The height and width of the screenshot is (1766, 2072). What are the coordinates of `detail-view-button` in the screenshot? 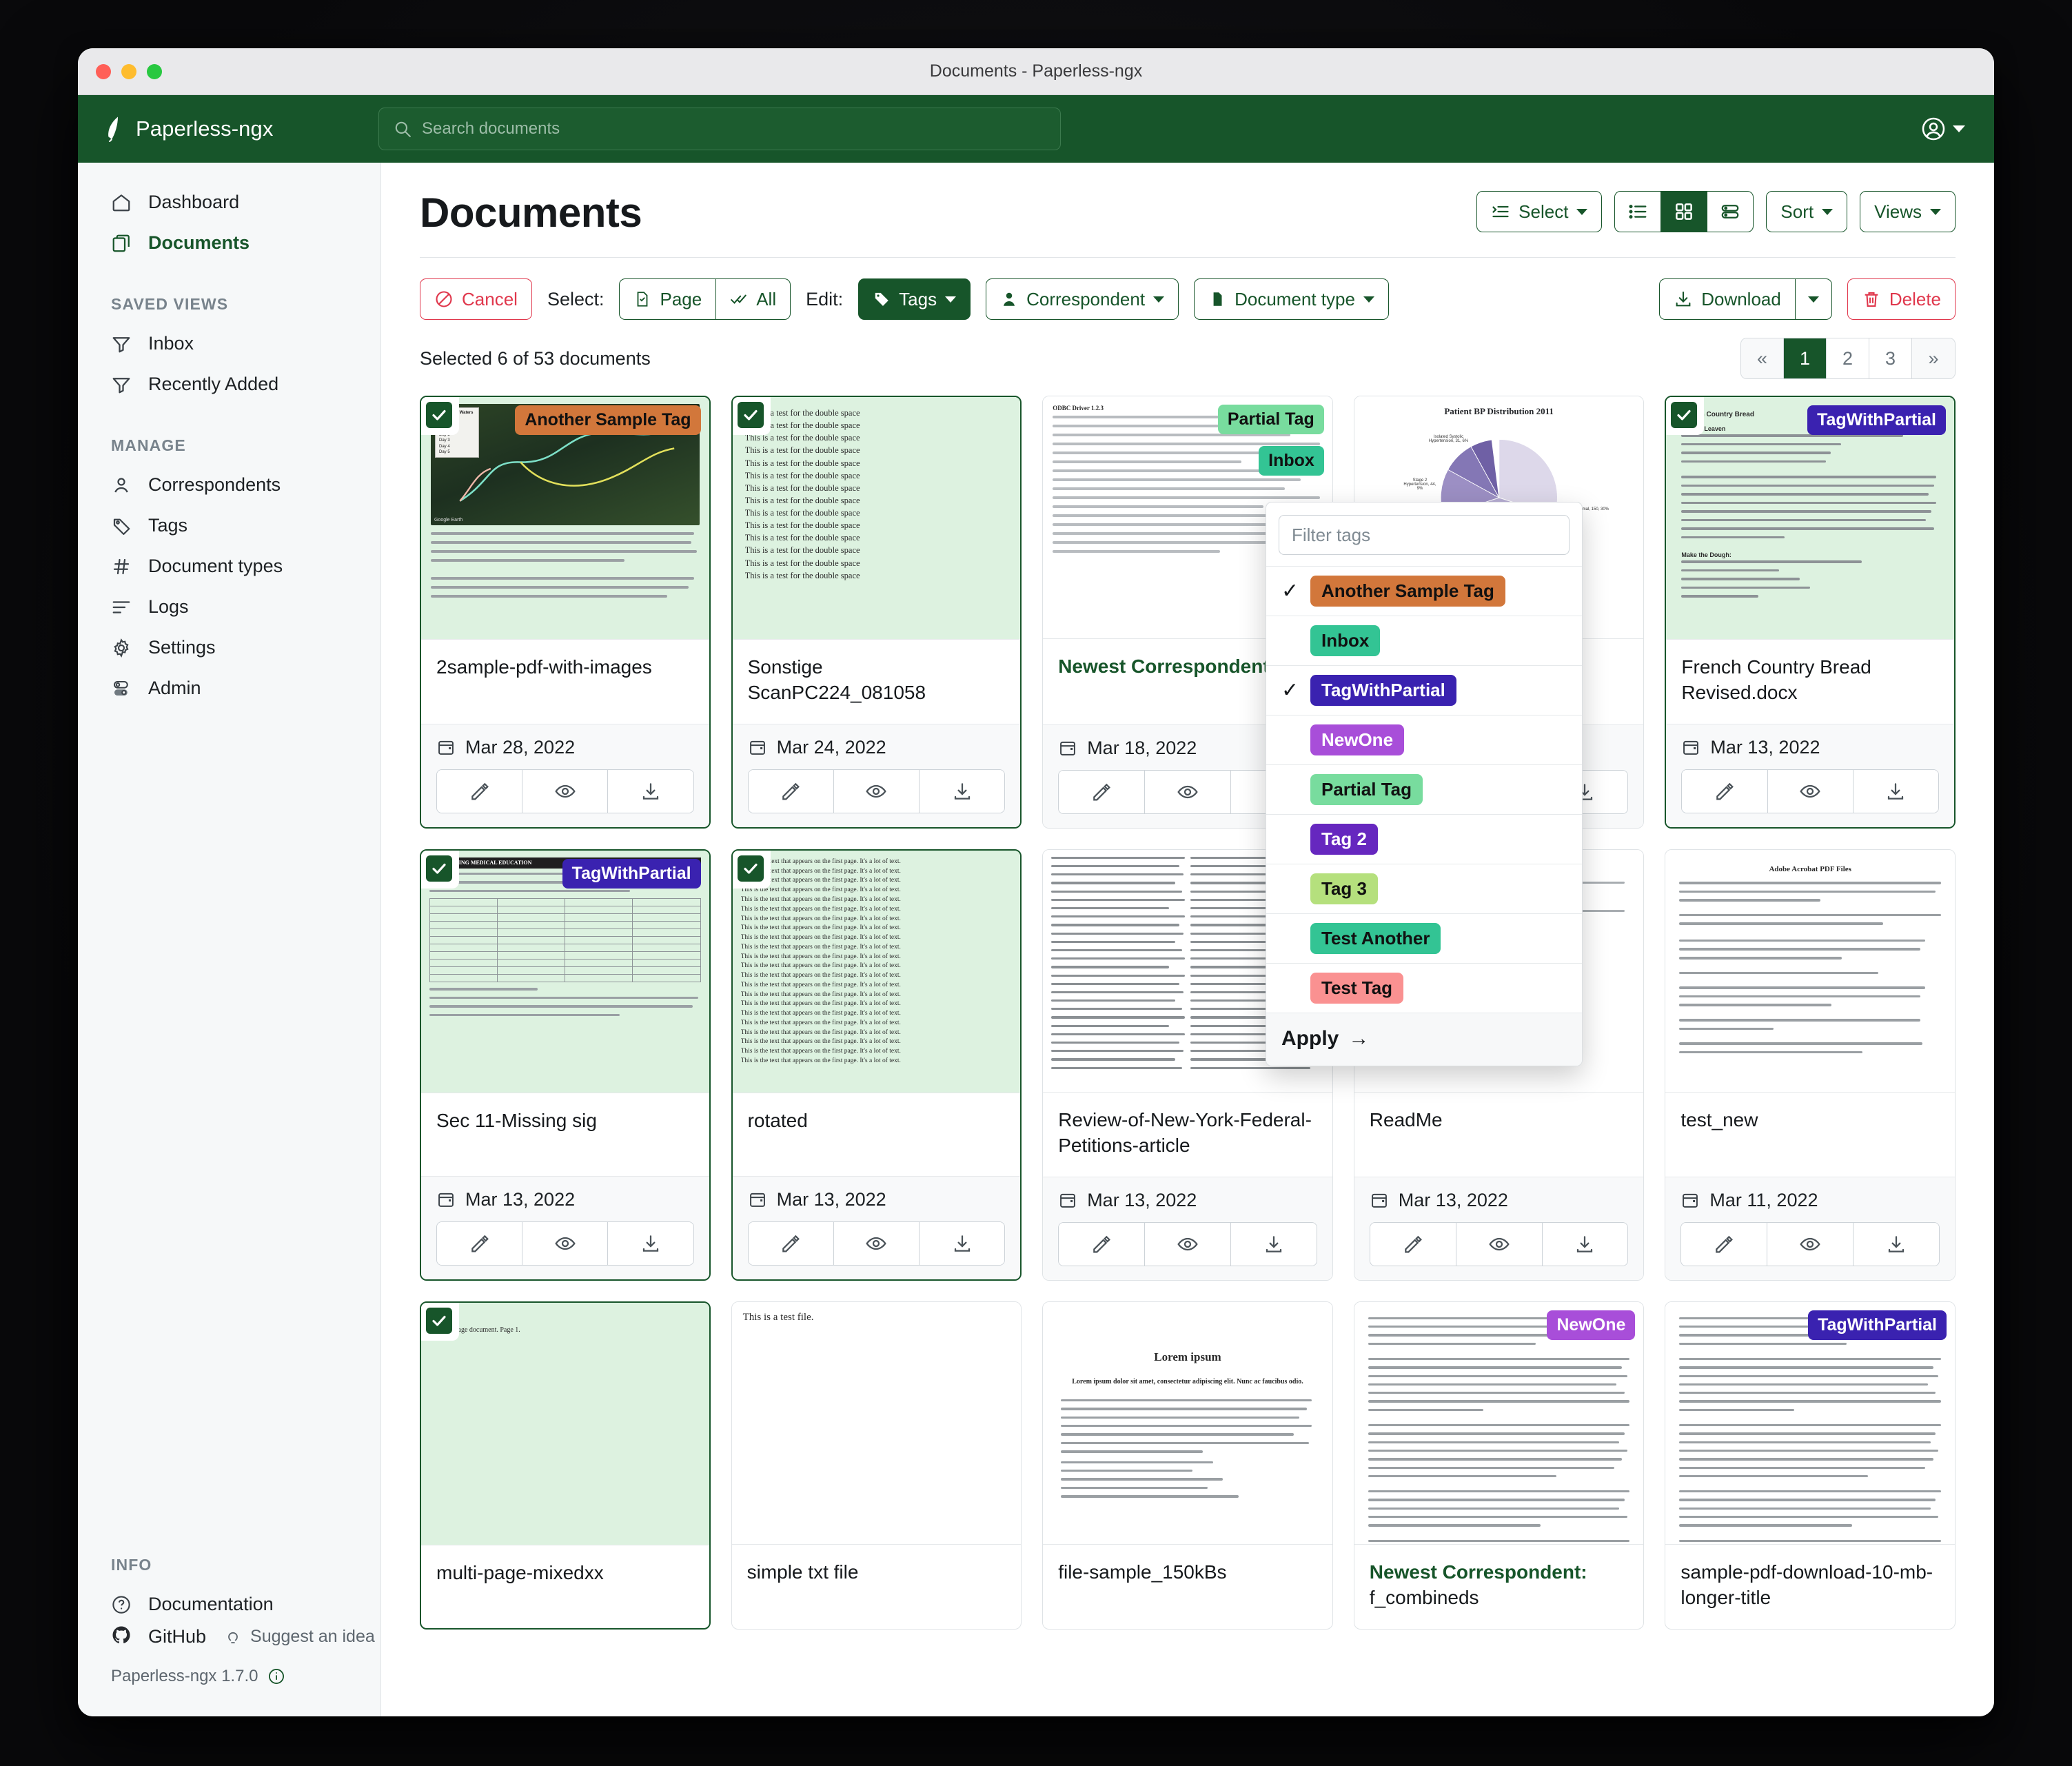 It's located at (1730, 212).